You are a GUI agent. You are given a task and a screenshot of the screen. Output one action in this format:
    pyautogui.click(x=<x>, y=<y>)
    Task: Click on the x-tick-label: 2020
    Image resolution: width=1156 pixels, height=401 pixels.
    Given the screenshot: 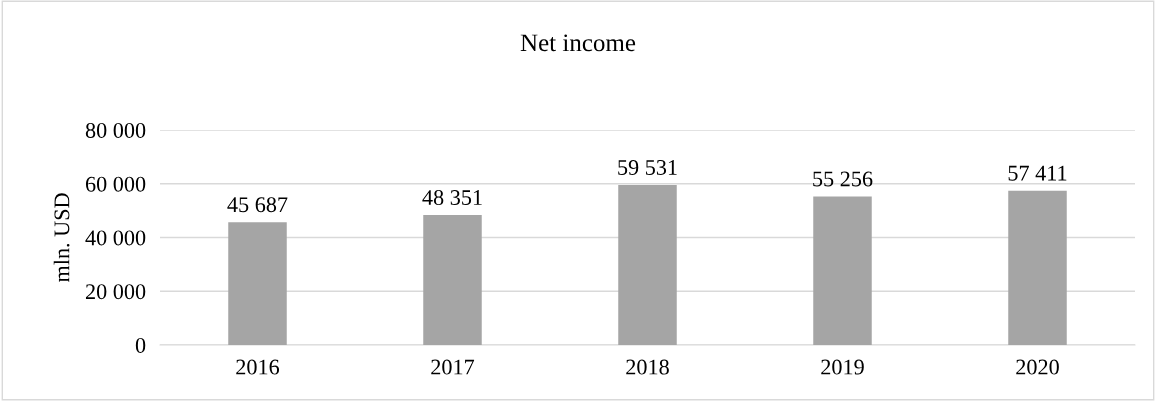 What is the action you would take?
    pyautogui.click(x=1037, y=367)
    